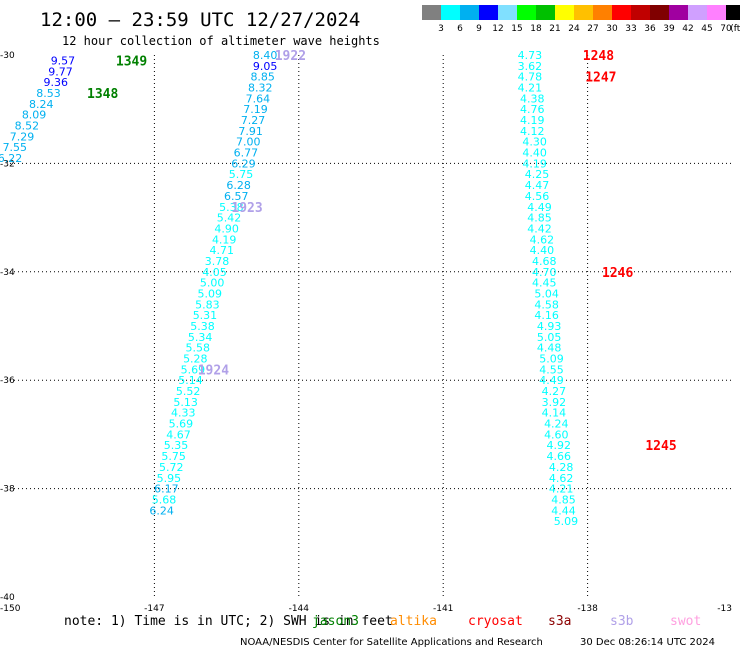 This screenshot has width=740, height=650. I want to click on swh-value-s3a: 4.58, so click(546, 304).